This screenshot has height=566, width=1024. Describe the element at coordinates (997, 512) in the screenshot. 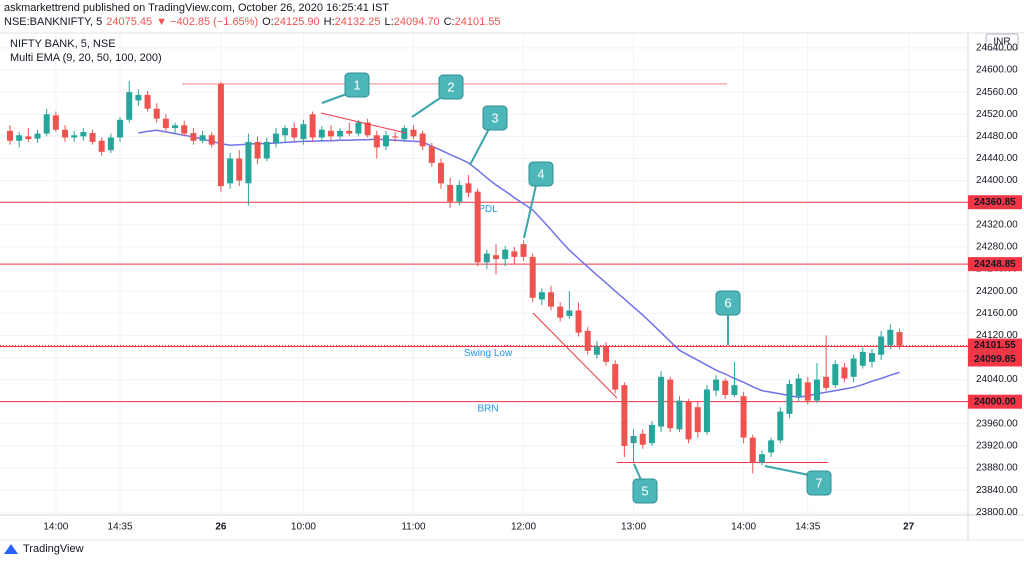

I see `y-tick-label: 23800.00` at that location.